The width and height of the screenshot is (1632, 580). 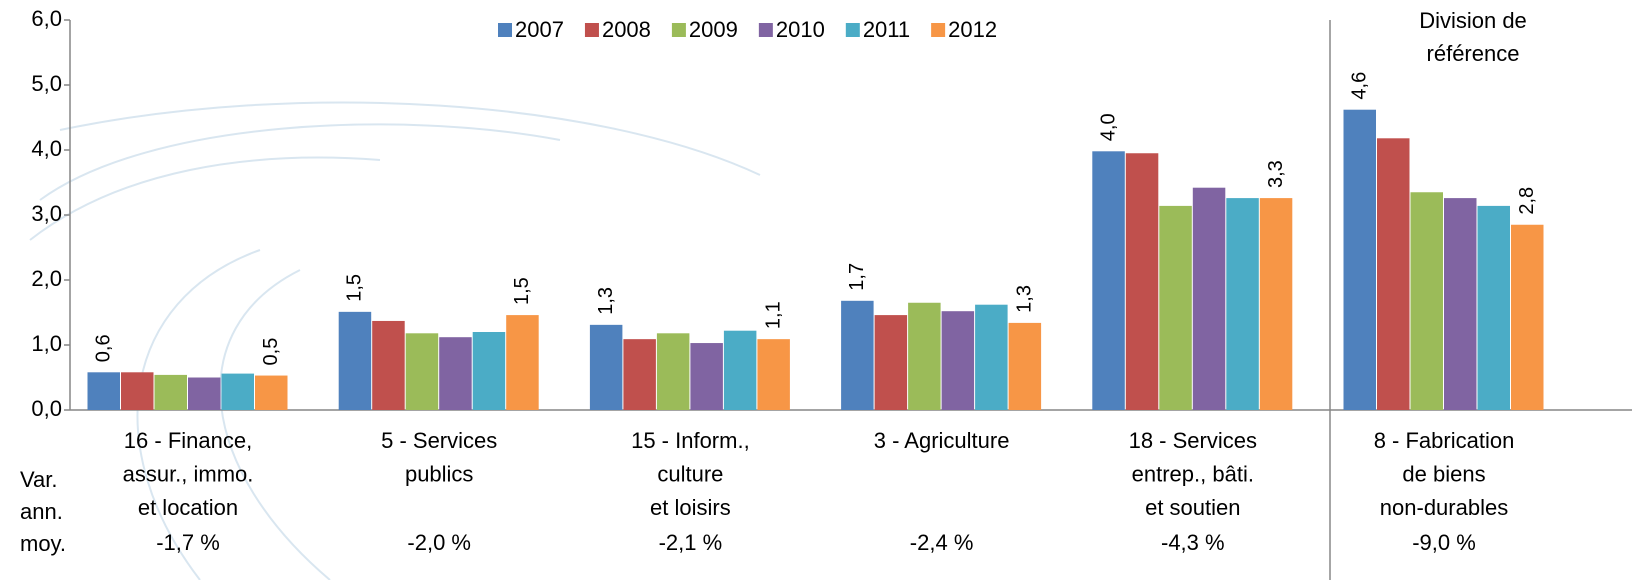 What do you see at coordinates (271, 352) in the screenshot?
I see `data-label: 0,5` at bounding box center [271, 352].